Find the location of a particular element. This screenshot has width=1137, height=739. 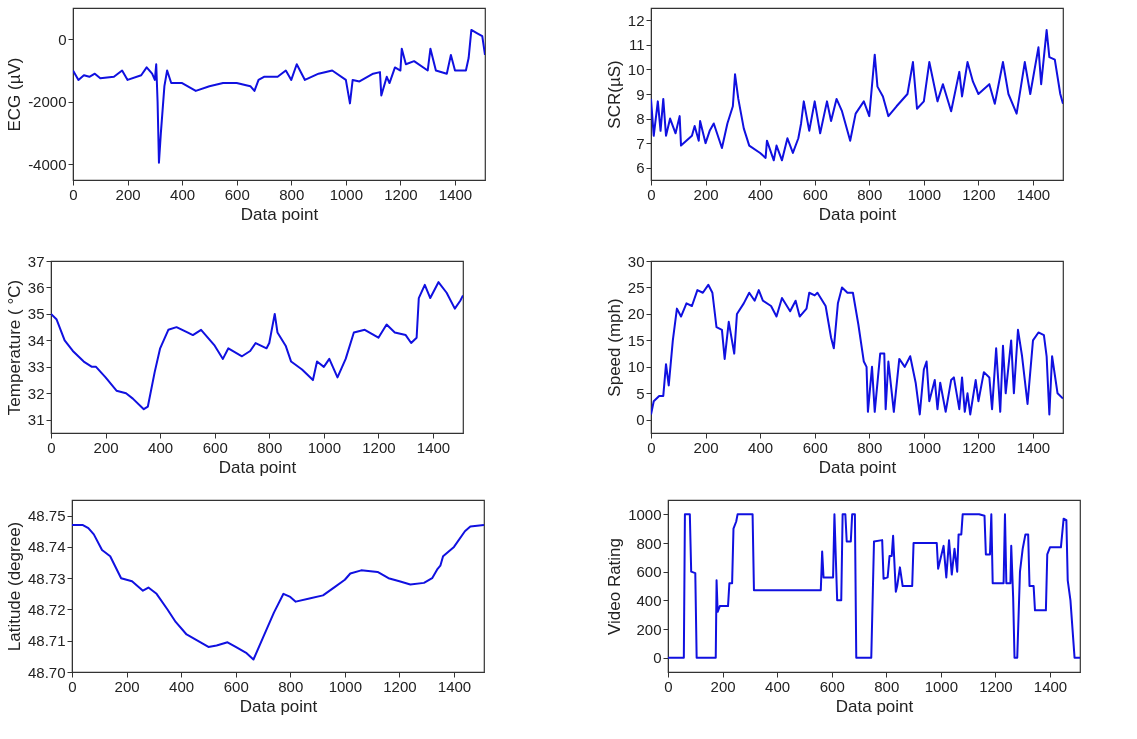

y-tick-label: 25 is located at coordinates (636, 287).